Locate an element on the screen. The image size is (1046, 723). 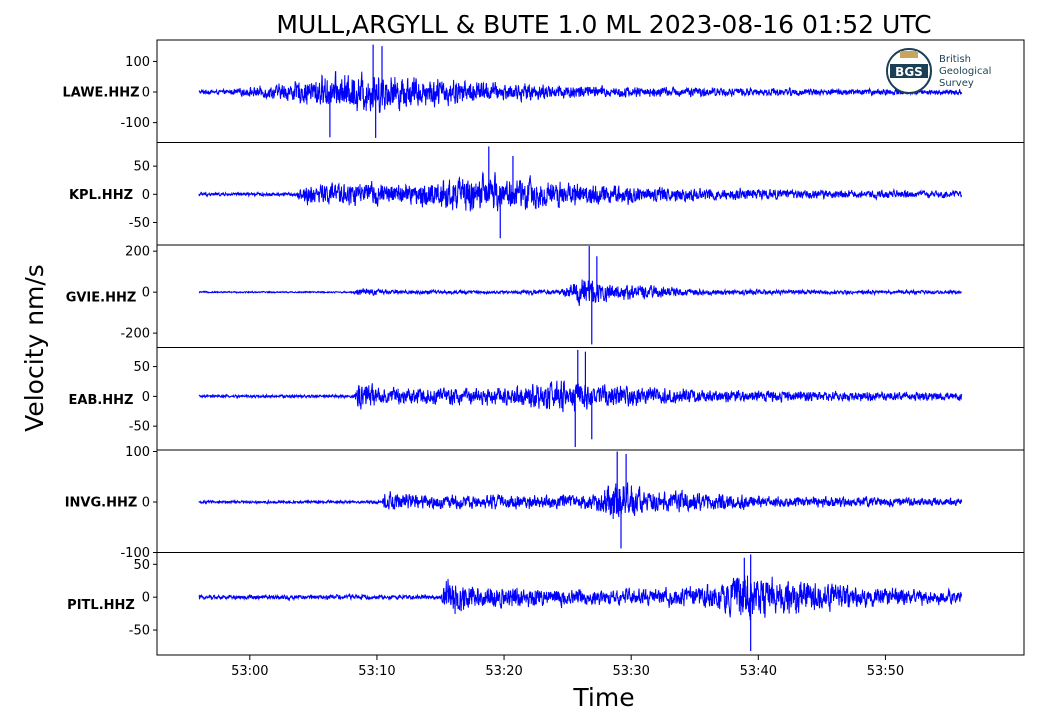
x-tick-label: 53:20 is located at coordinates (503, 671).